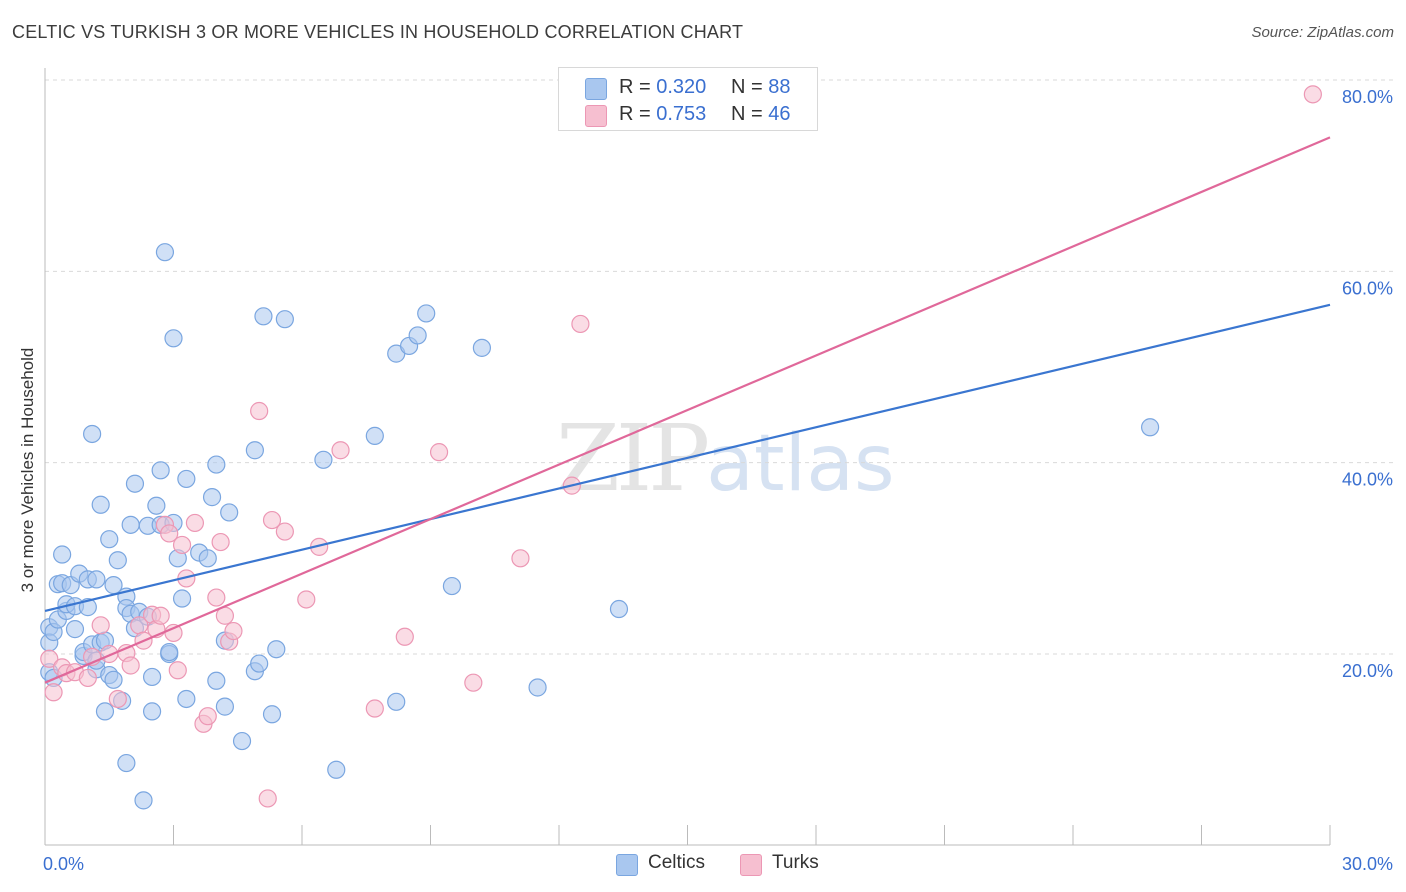 Image resolution: width=1406 pixels, height=892 pixels. What do you see at coordinates (800, 464) in the screenshot?
I see `watermark-atlas: atlas` at bounding box center [800, 464].